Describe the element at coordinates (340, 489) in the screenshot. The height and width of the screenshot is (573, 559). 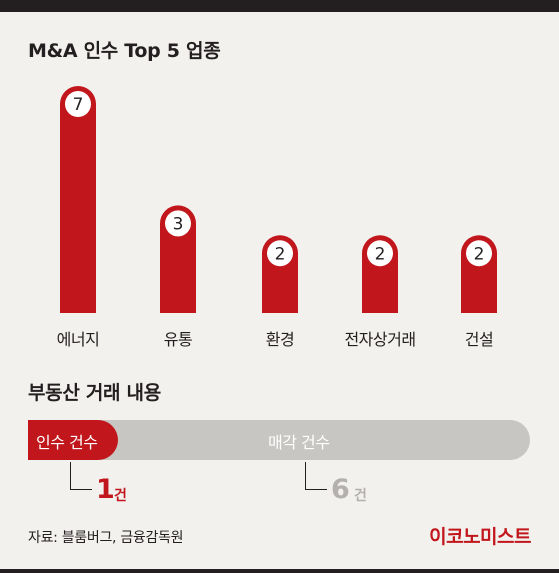
I see `sale-count: 6` at that location.